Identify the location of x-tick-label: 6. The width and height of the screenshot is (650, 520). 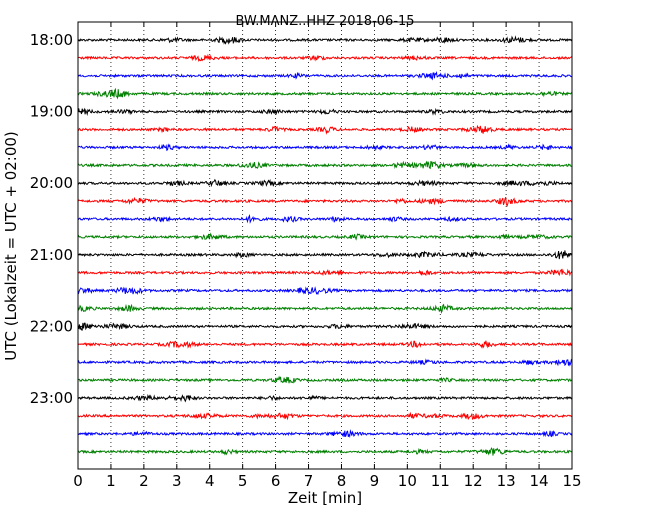
(276, 481).